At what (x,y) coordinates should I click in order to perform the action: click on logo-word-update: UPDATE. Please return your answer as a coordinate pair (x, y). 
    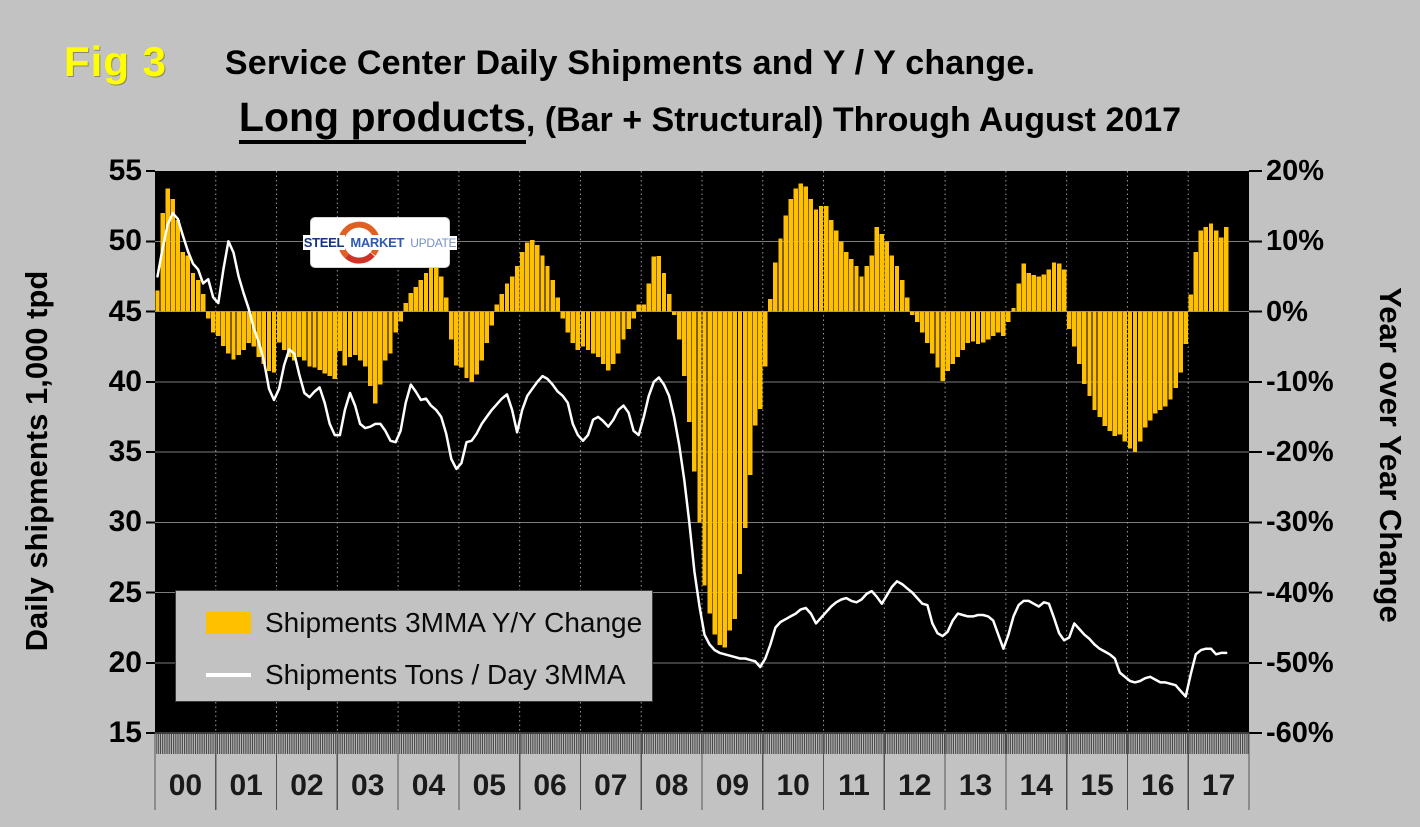
    Looking at the image, I should click on (433, 242).